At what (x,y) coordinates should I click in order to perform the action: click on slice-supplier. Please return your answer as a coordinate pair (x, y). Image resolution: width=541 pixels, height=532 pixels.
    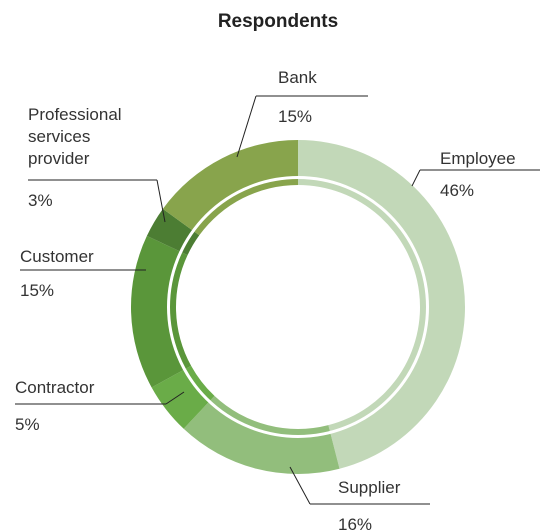
    Looking at the image, I should click on (261, 437).